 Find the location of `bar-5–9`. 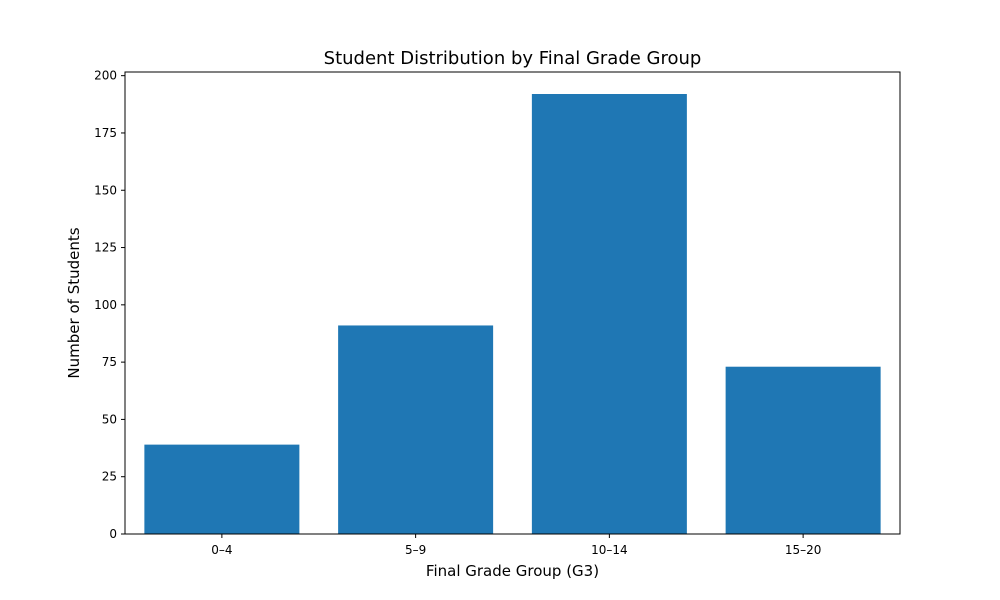

bar-5–9 is located at coordinates (416, 429).